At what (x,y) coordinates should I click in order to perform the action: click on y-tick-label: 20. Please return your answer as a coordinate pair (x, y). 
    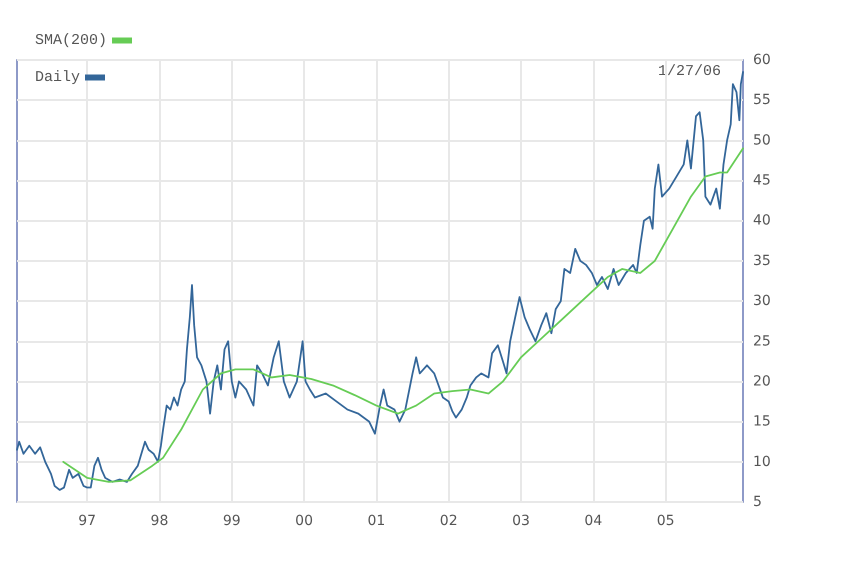
    Looking at the image, I should click on (762, 381).